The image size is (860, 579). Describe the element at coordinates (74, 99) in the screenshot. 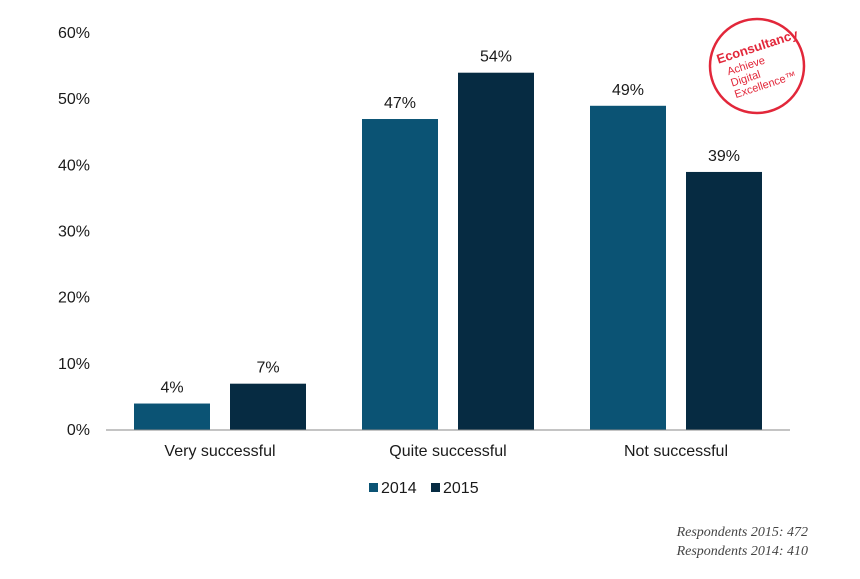

I see `y-tick-label: 50%` at that location.